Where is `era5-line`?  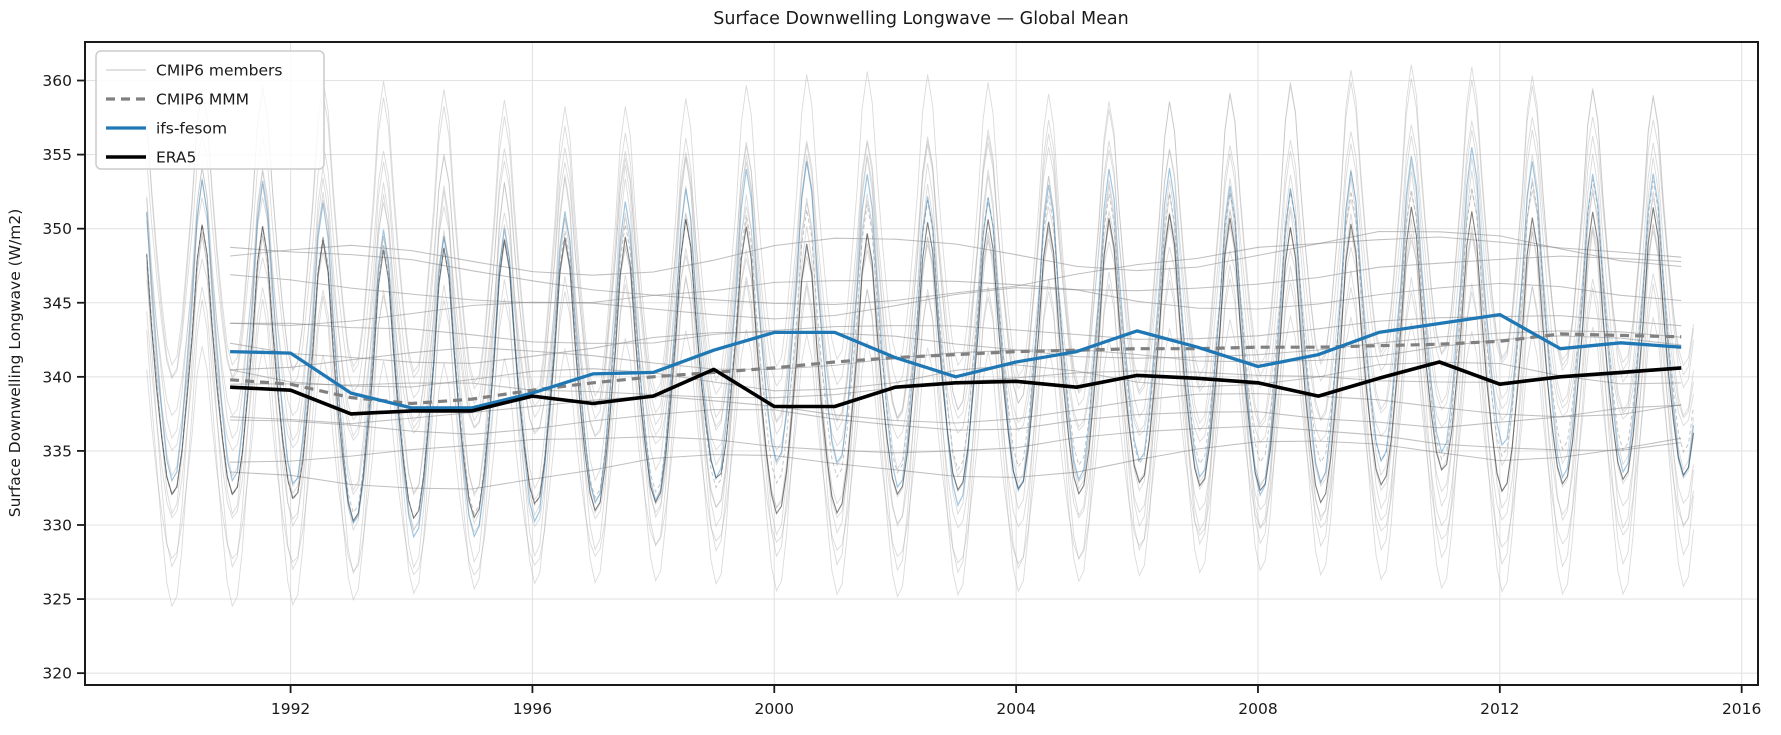
era5-line is located at coordinates (956, 388).